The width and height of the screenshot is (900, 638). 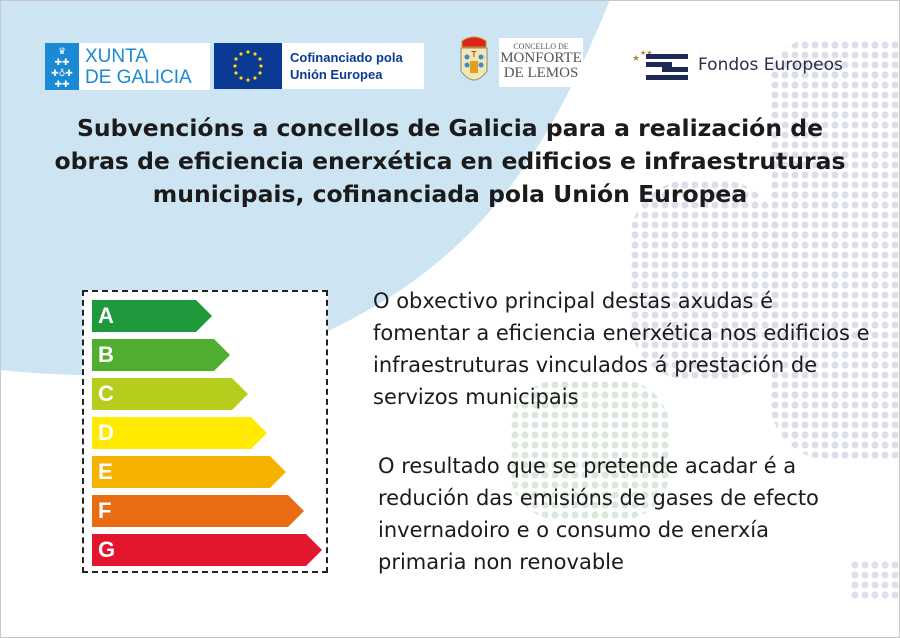 What do you see at coordinates (541, 73) in the screenshot?
I see `concello-line3: DE LEMOS` at bounding box center [541, 73].